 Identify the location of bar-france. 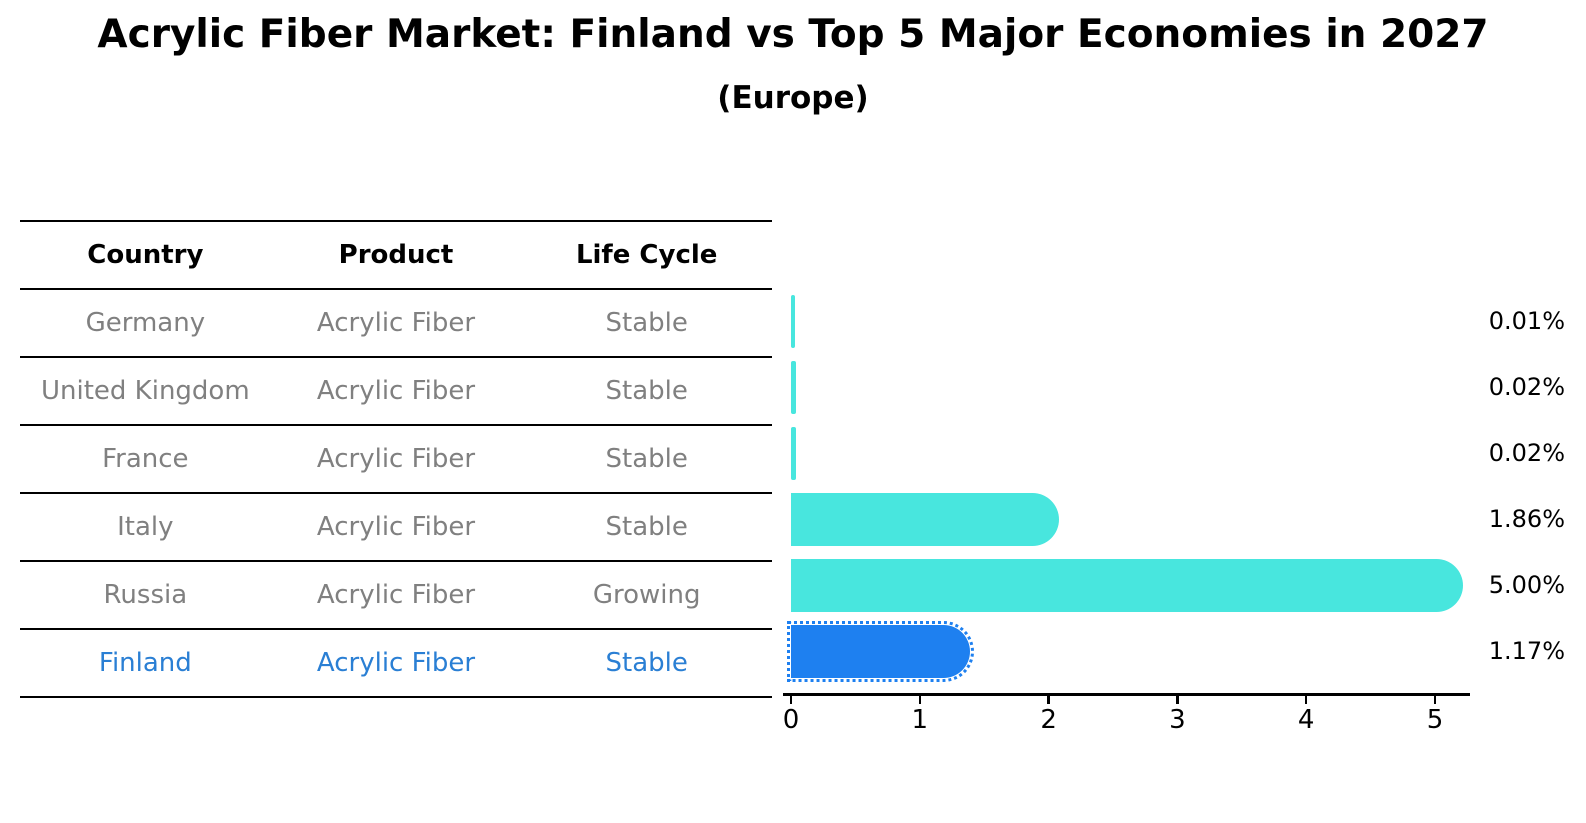
(794, 453).